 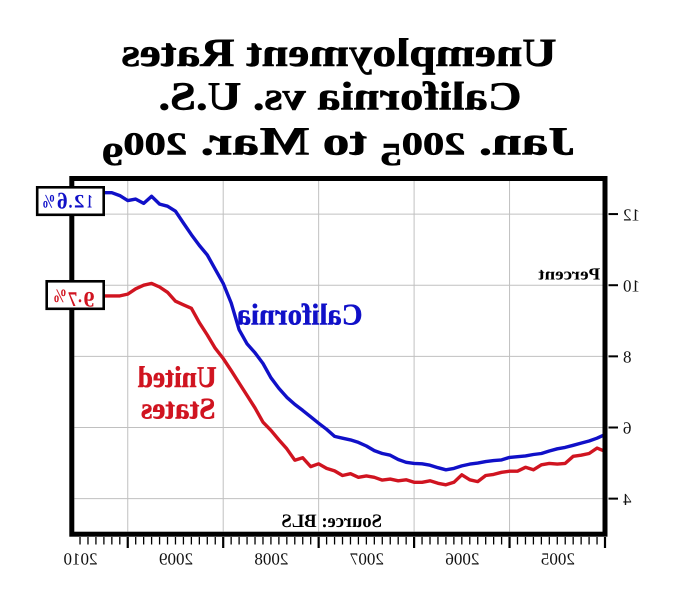 I want to click on svg-text: 4, so click(x=627, y=499).